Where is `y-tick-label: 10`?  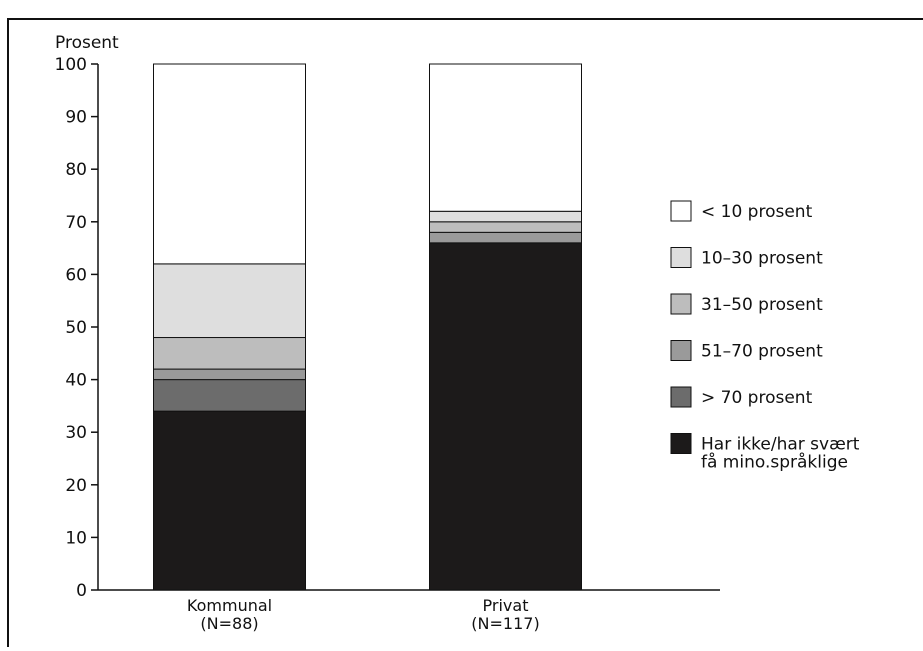 y-tick-label: 10 is located at coordinates (76, 538).